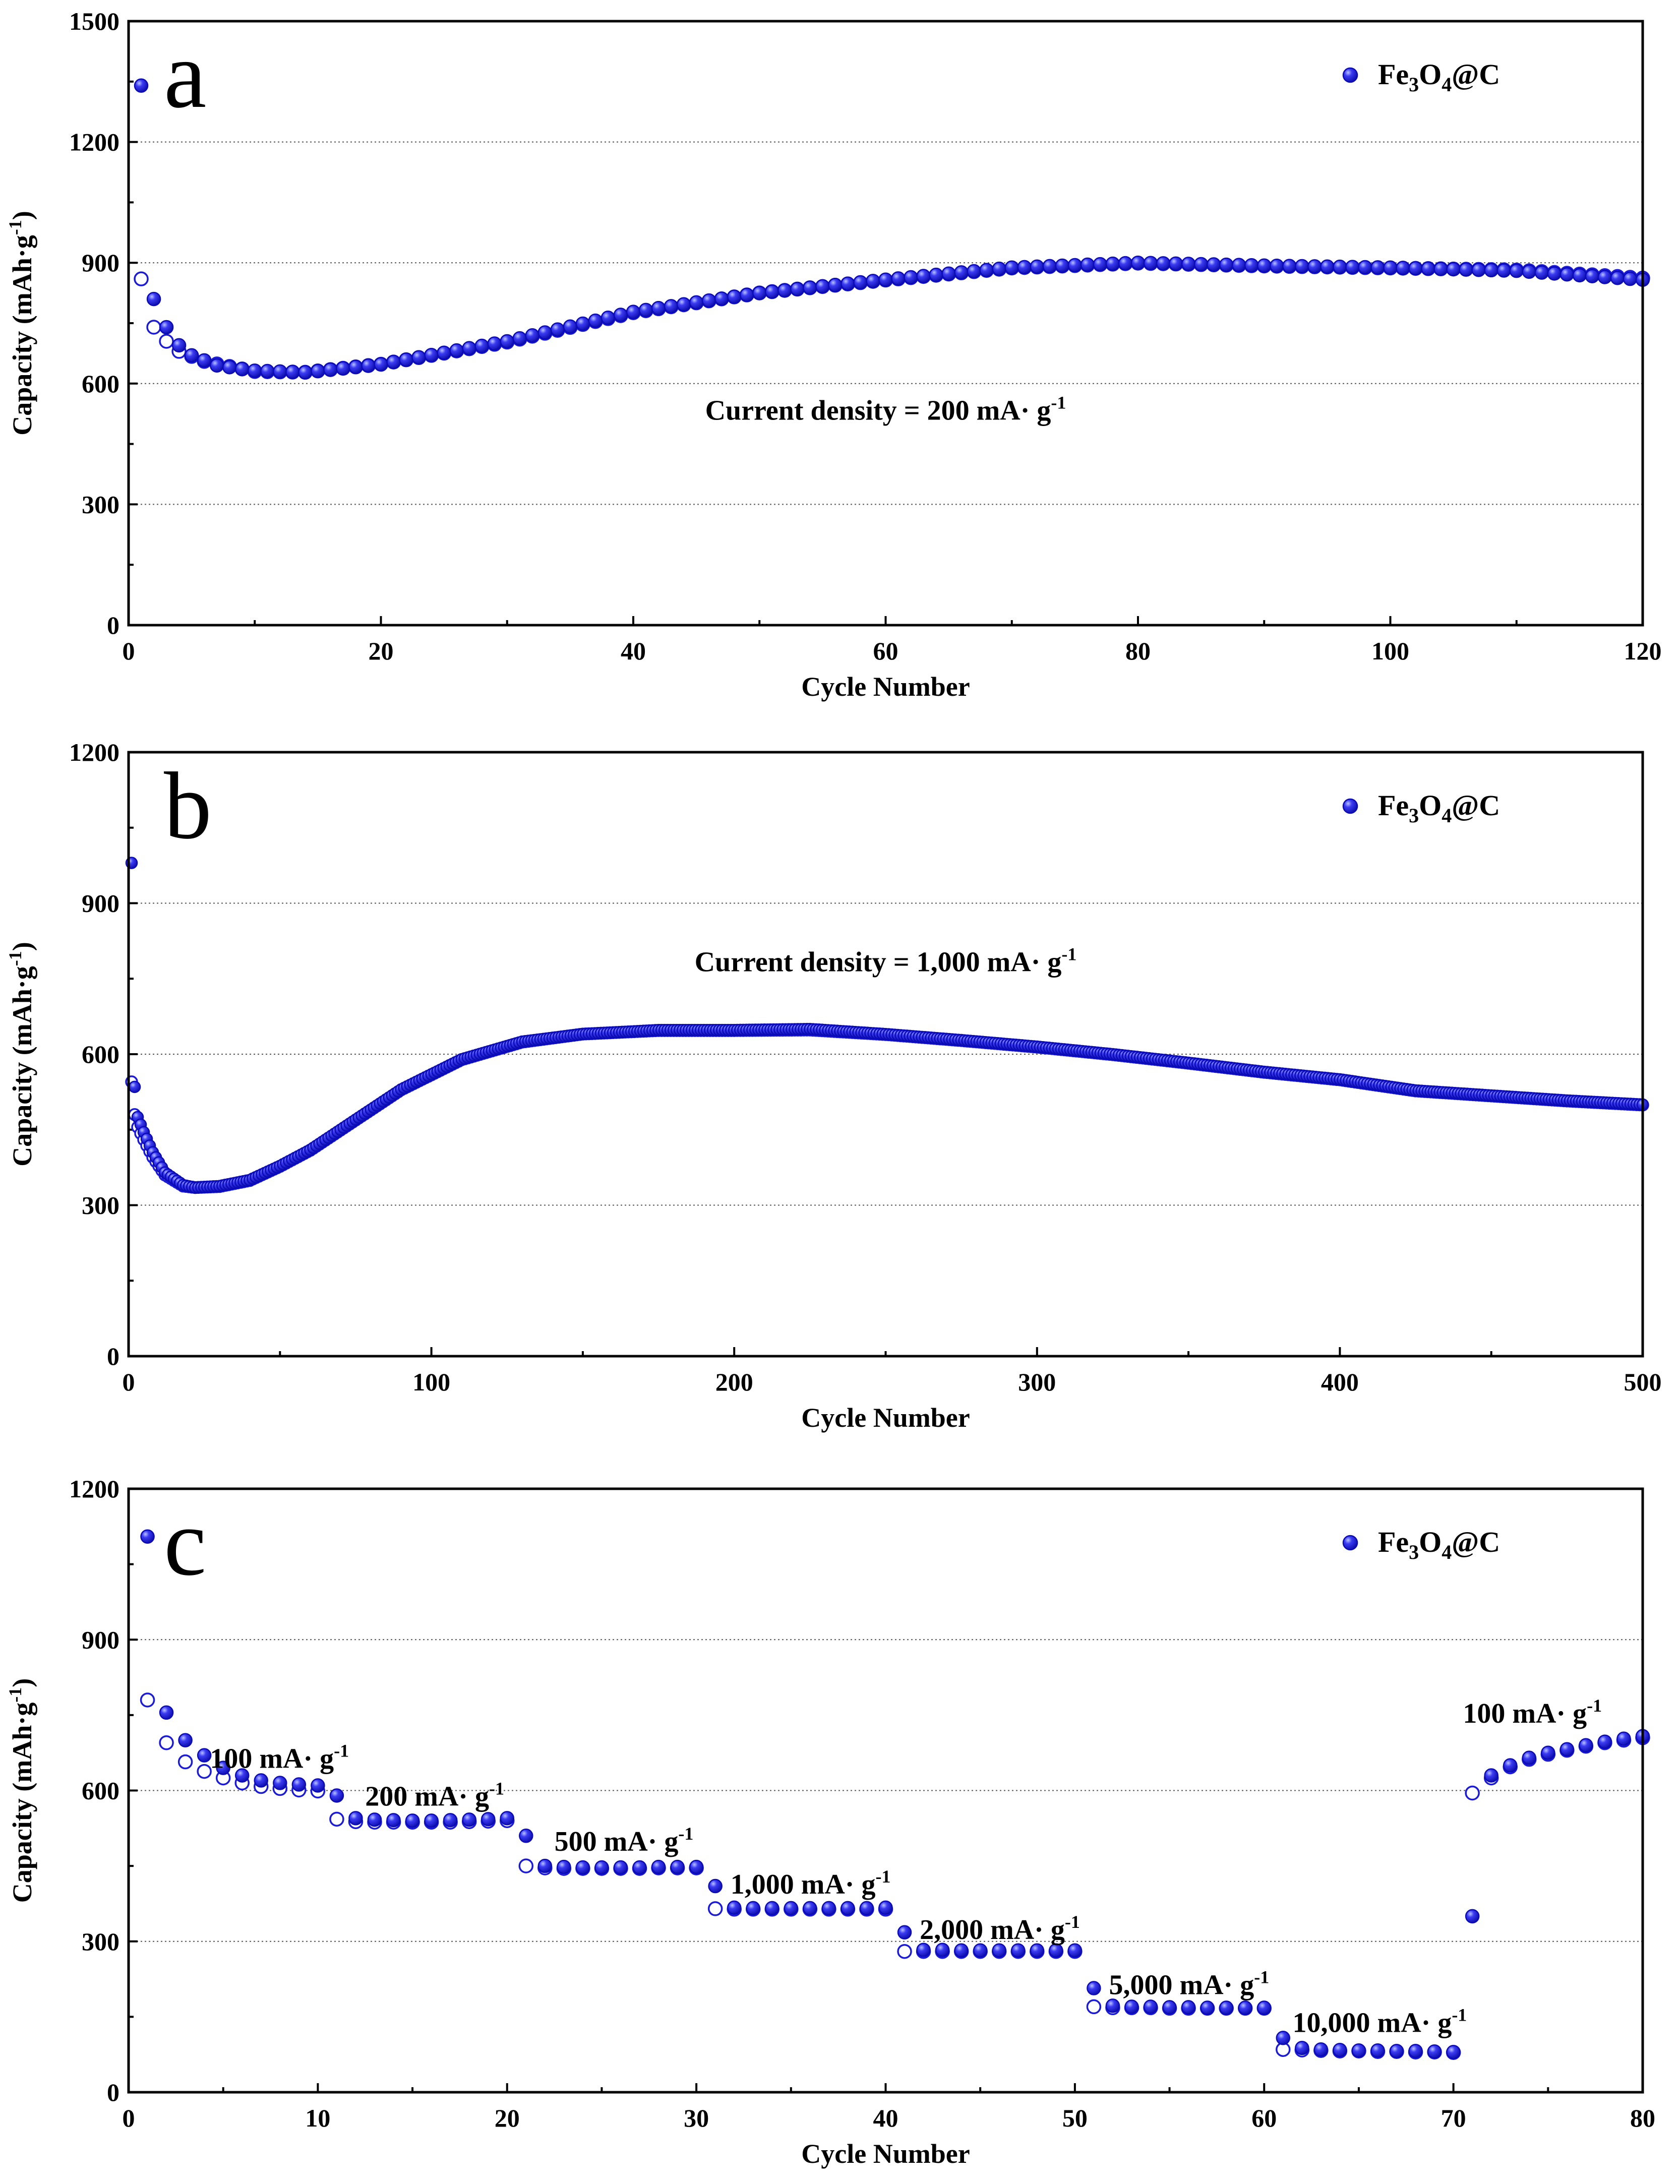  Describe the element at coordinates (1350, 806) in the screenshot. I see `legend-marker` at that location.